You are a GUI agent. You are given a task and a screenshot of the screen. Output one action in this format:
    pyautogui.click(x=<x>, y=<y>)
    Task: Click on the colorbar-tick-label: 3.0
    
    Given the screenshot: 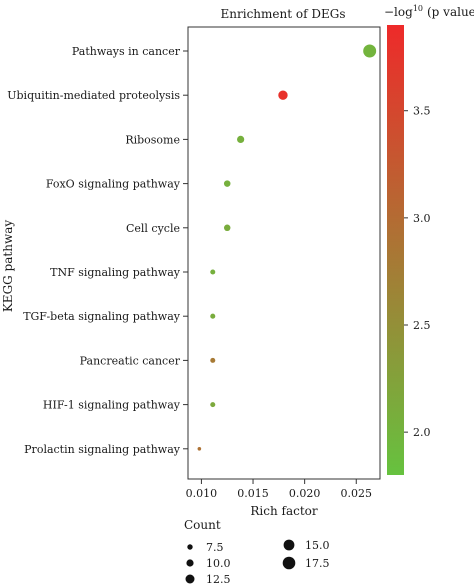 What is the action you would take?
    pyautogui.click(x=422, y=218)
    